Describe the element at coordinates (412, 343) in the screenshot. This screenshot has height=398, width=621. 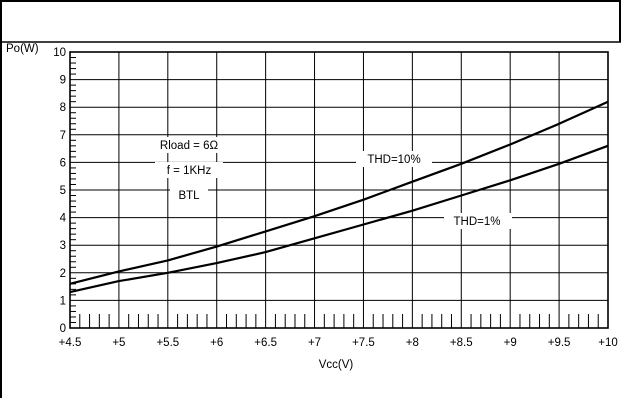
I see `x-tick-label: +8` at that location.